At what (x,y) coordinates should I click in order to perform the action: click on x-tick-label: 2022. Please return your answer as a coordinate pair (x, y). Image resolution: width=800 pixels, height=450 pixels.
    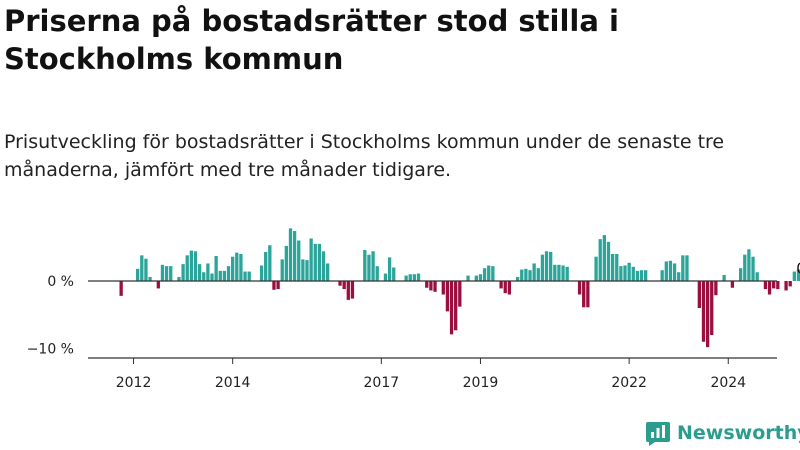
    Looking at the image, I should click on (629, 383).